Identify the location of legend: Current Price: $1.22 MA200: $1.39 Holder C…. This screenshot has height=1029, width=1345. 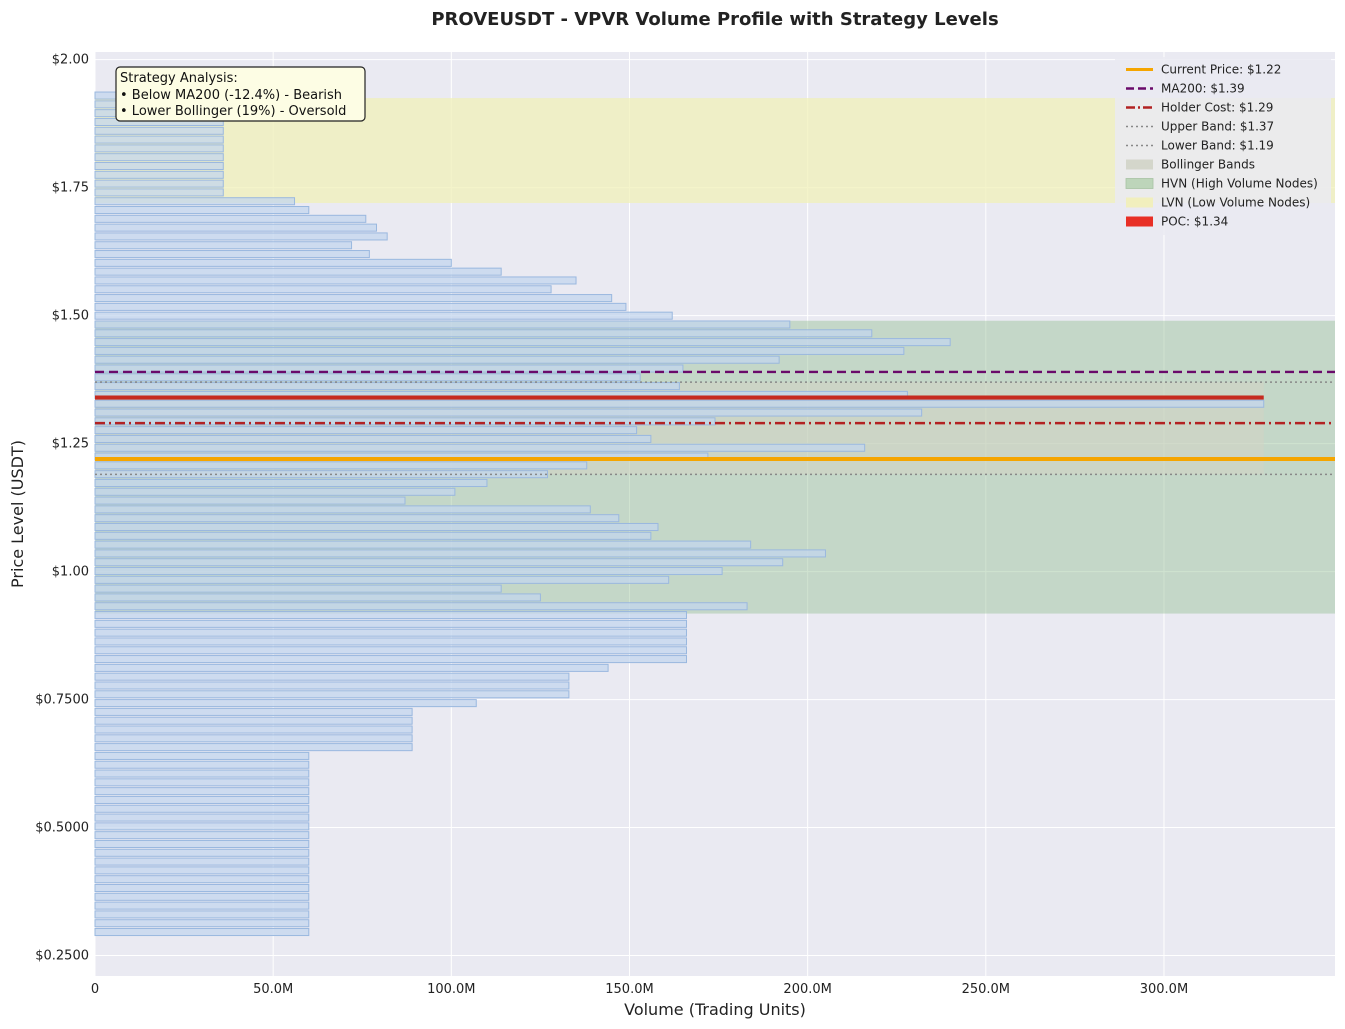
(1223, 146).